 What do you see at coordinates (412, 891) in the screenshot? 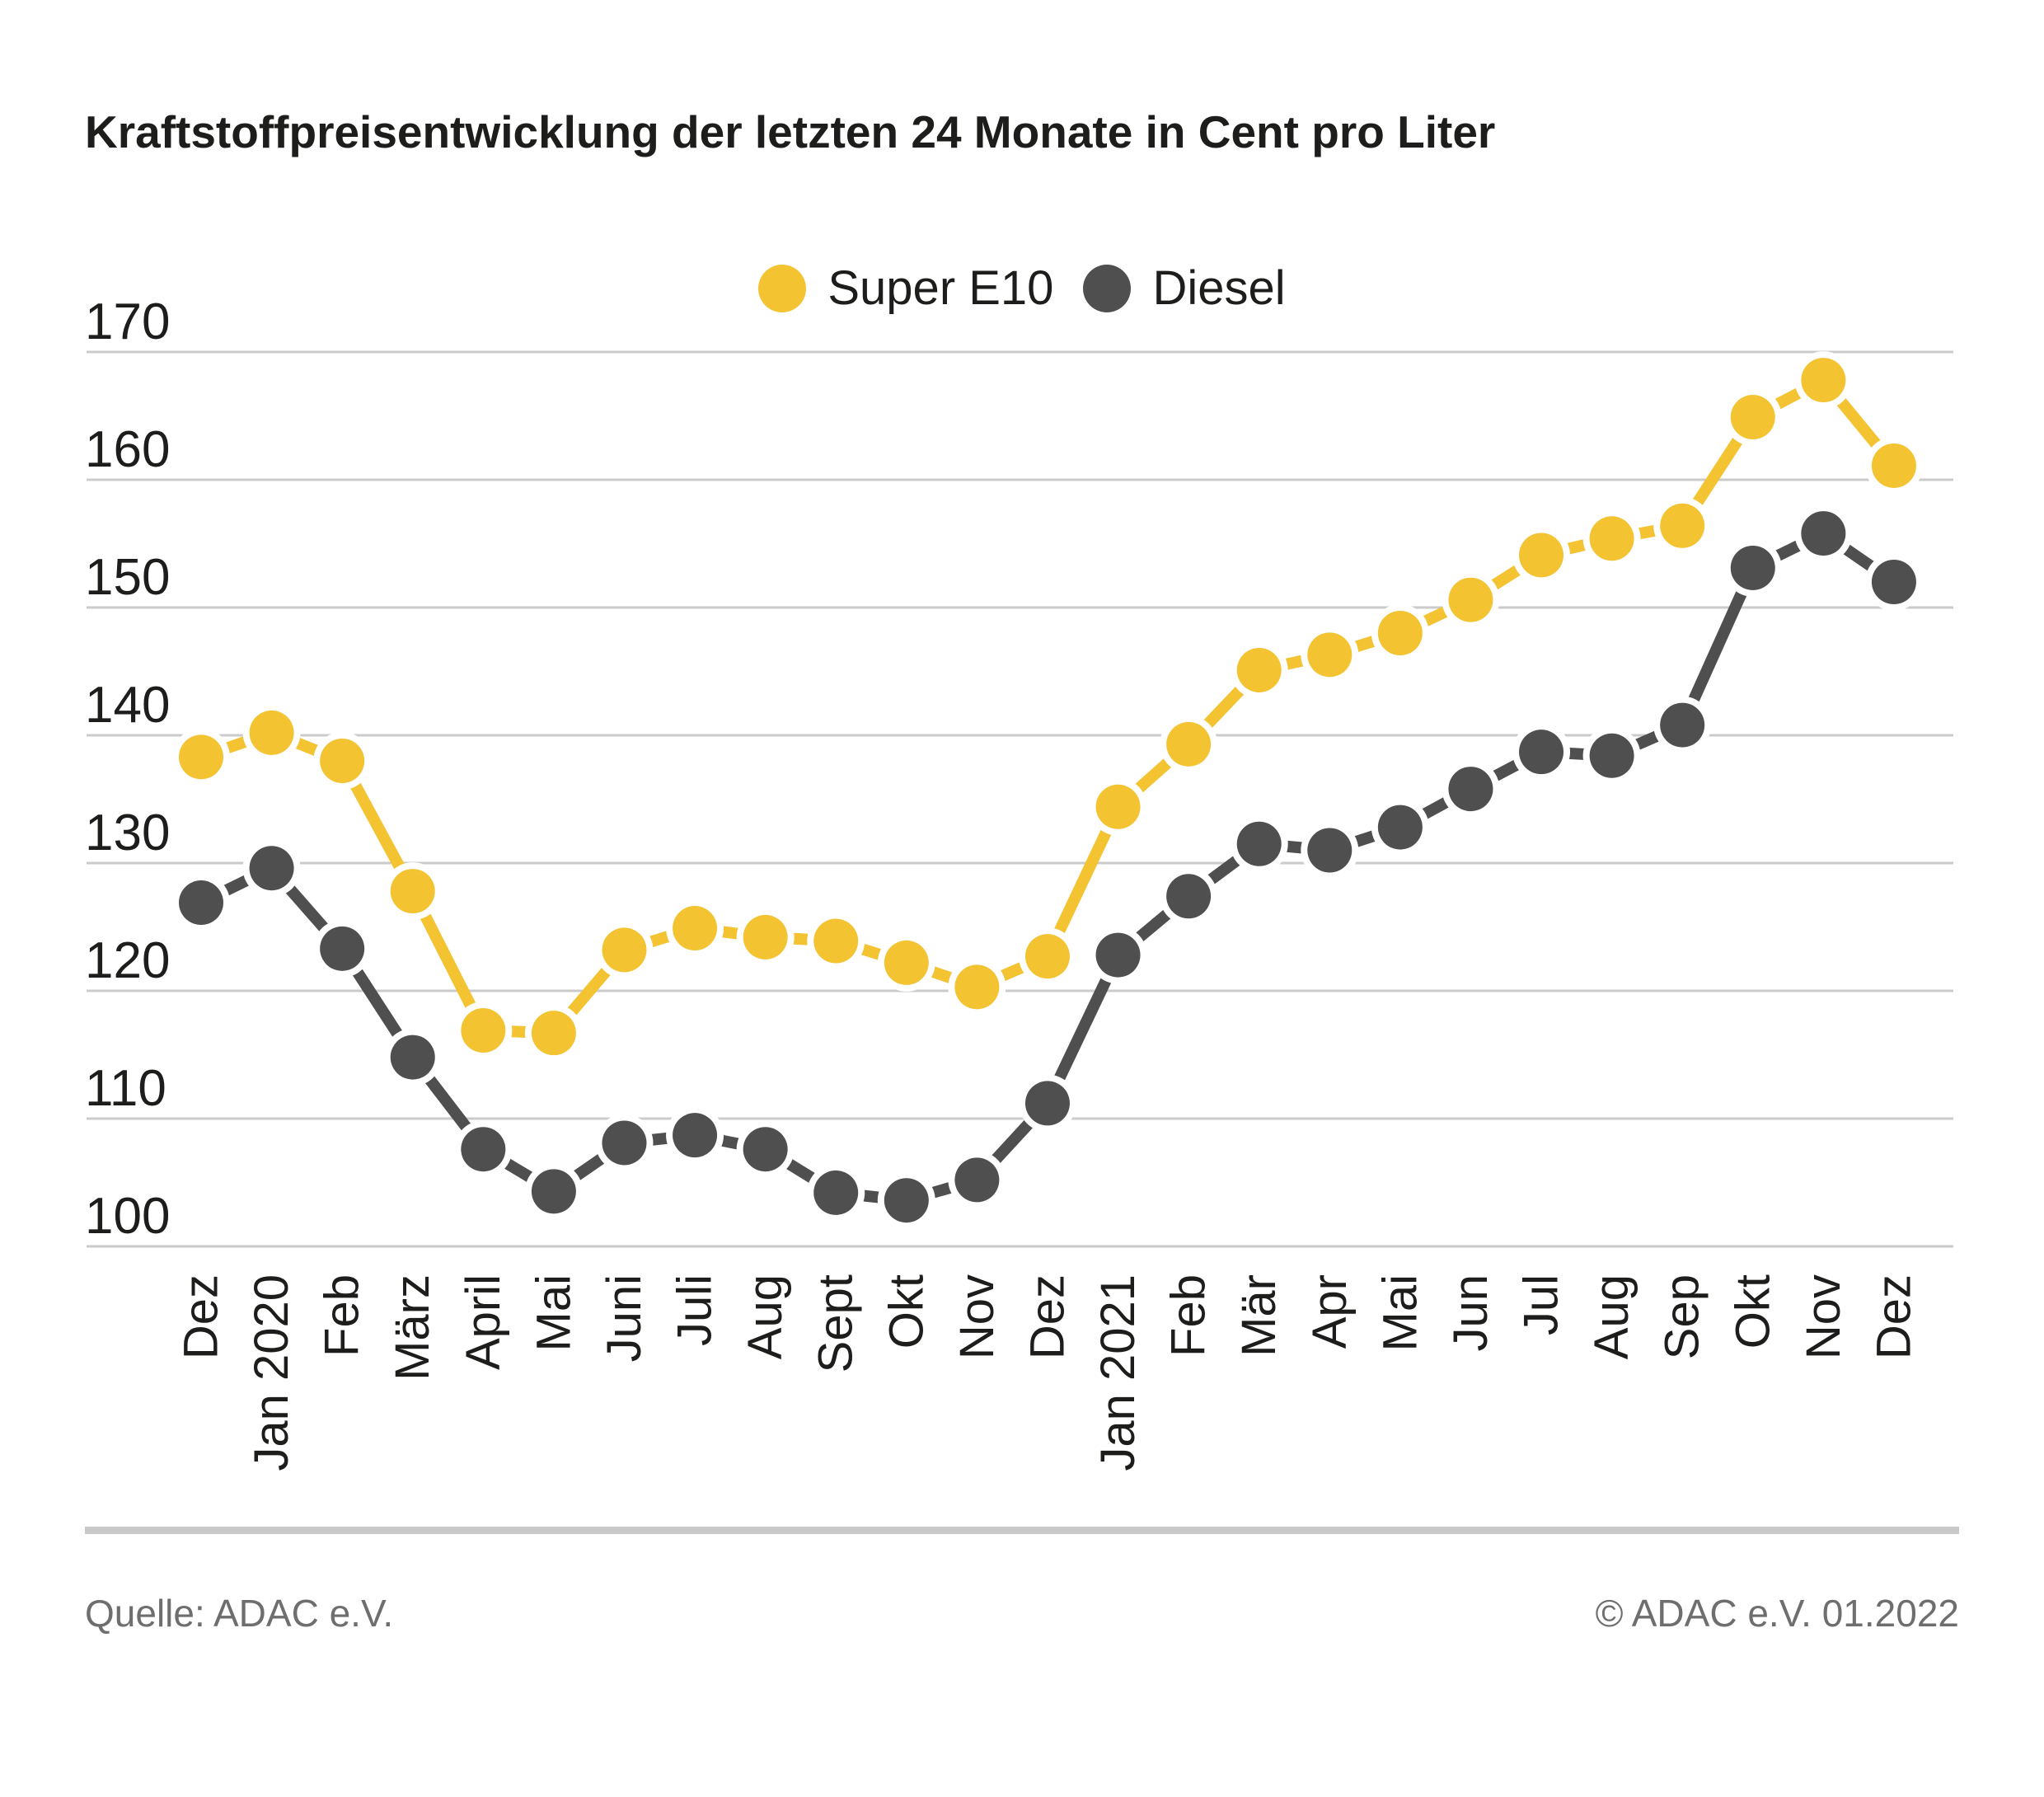
I see `data-point-super-e10-März` at bounding box center [412, 891].